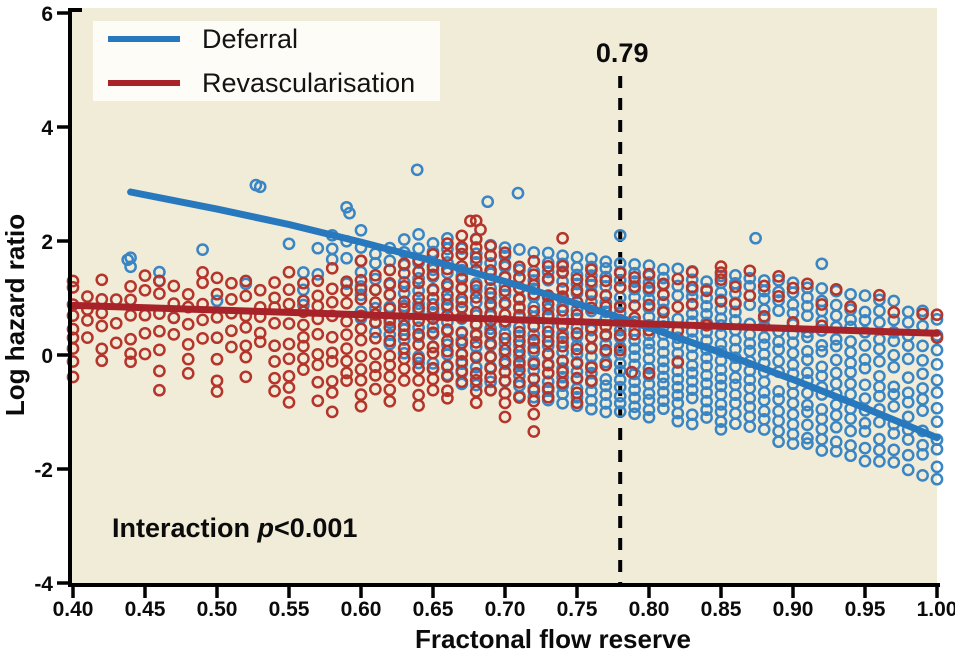 The image size is (955, 666). I want to click on x-tick-label: 0.60, so click(361, 609).